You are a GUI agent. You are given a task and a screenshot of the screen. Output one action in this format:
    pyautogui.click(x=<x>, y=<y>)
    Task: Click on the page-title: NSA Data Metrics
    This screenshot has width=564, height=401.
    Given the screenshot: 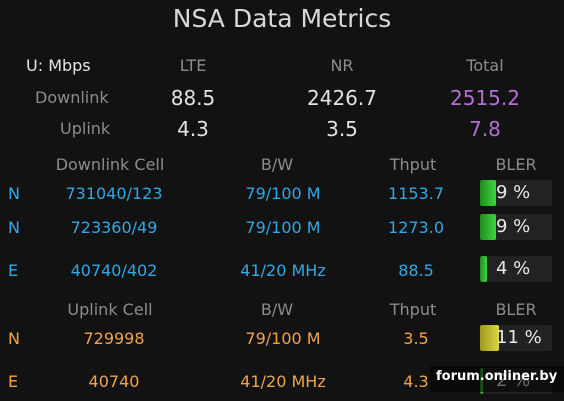 What is the action you would take?
    pyautogui.click(x=282, y=18)
    